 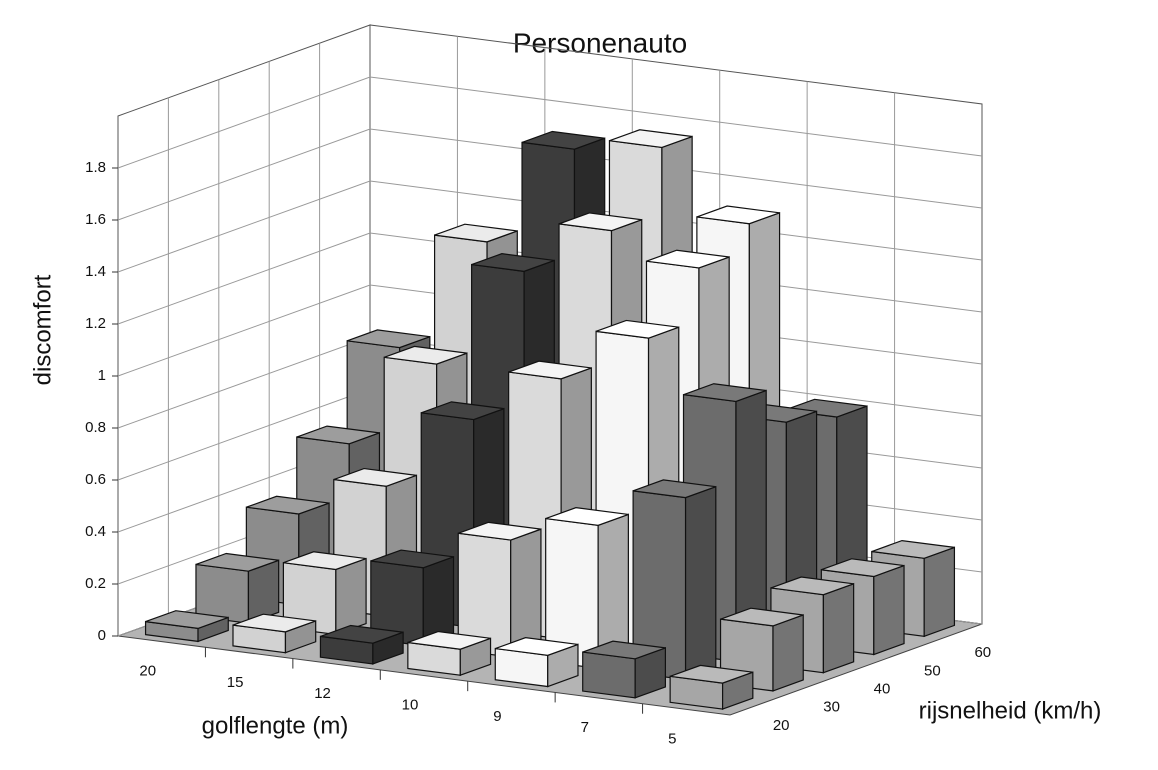 I want to click on x-tick-label: 10, so click(x=410, y=704).